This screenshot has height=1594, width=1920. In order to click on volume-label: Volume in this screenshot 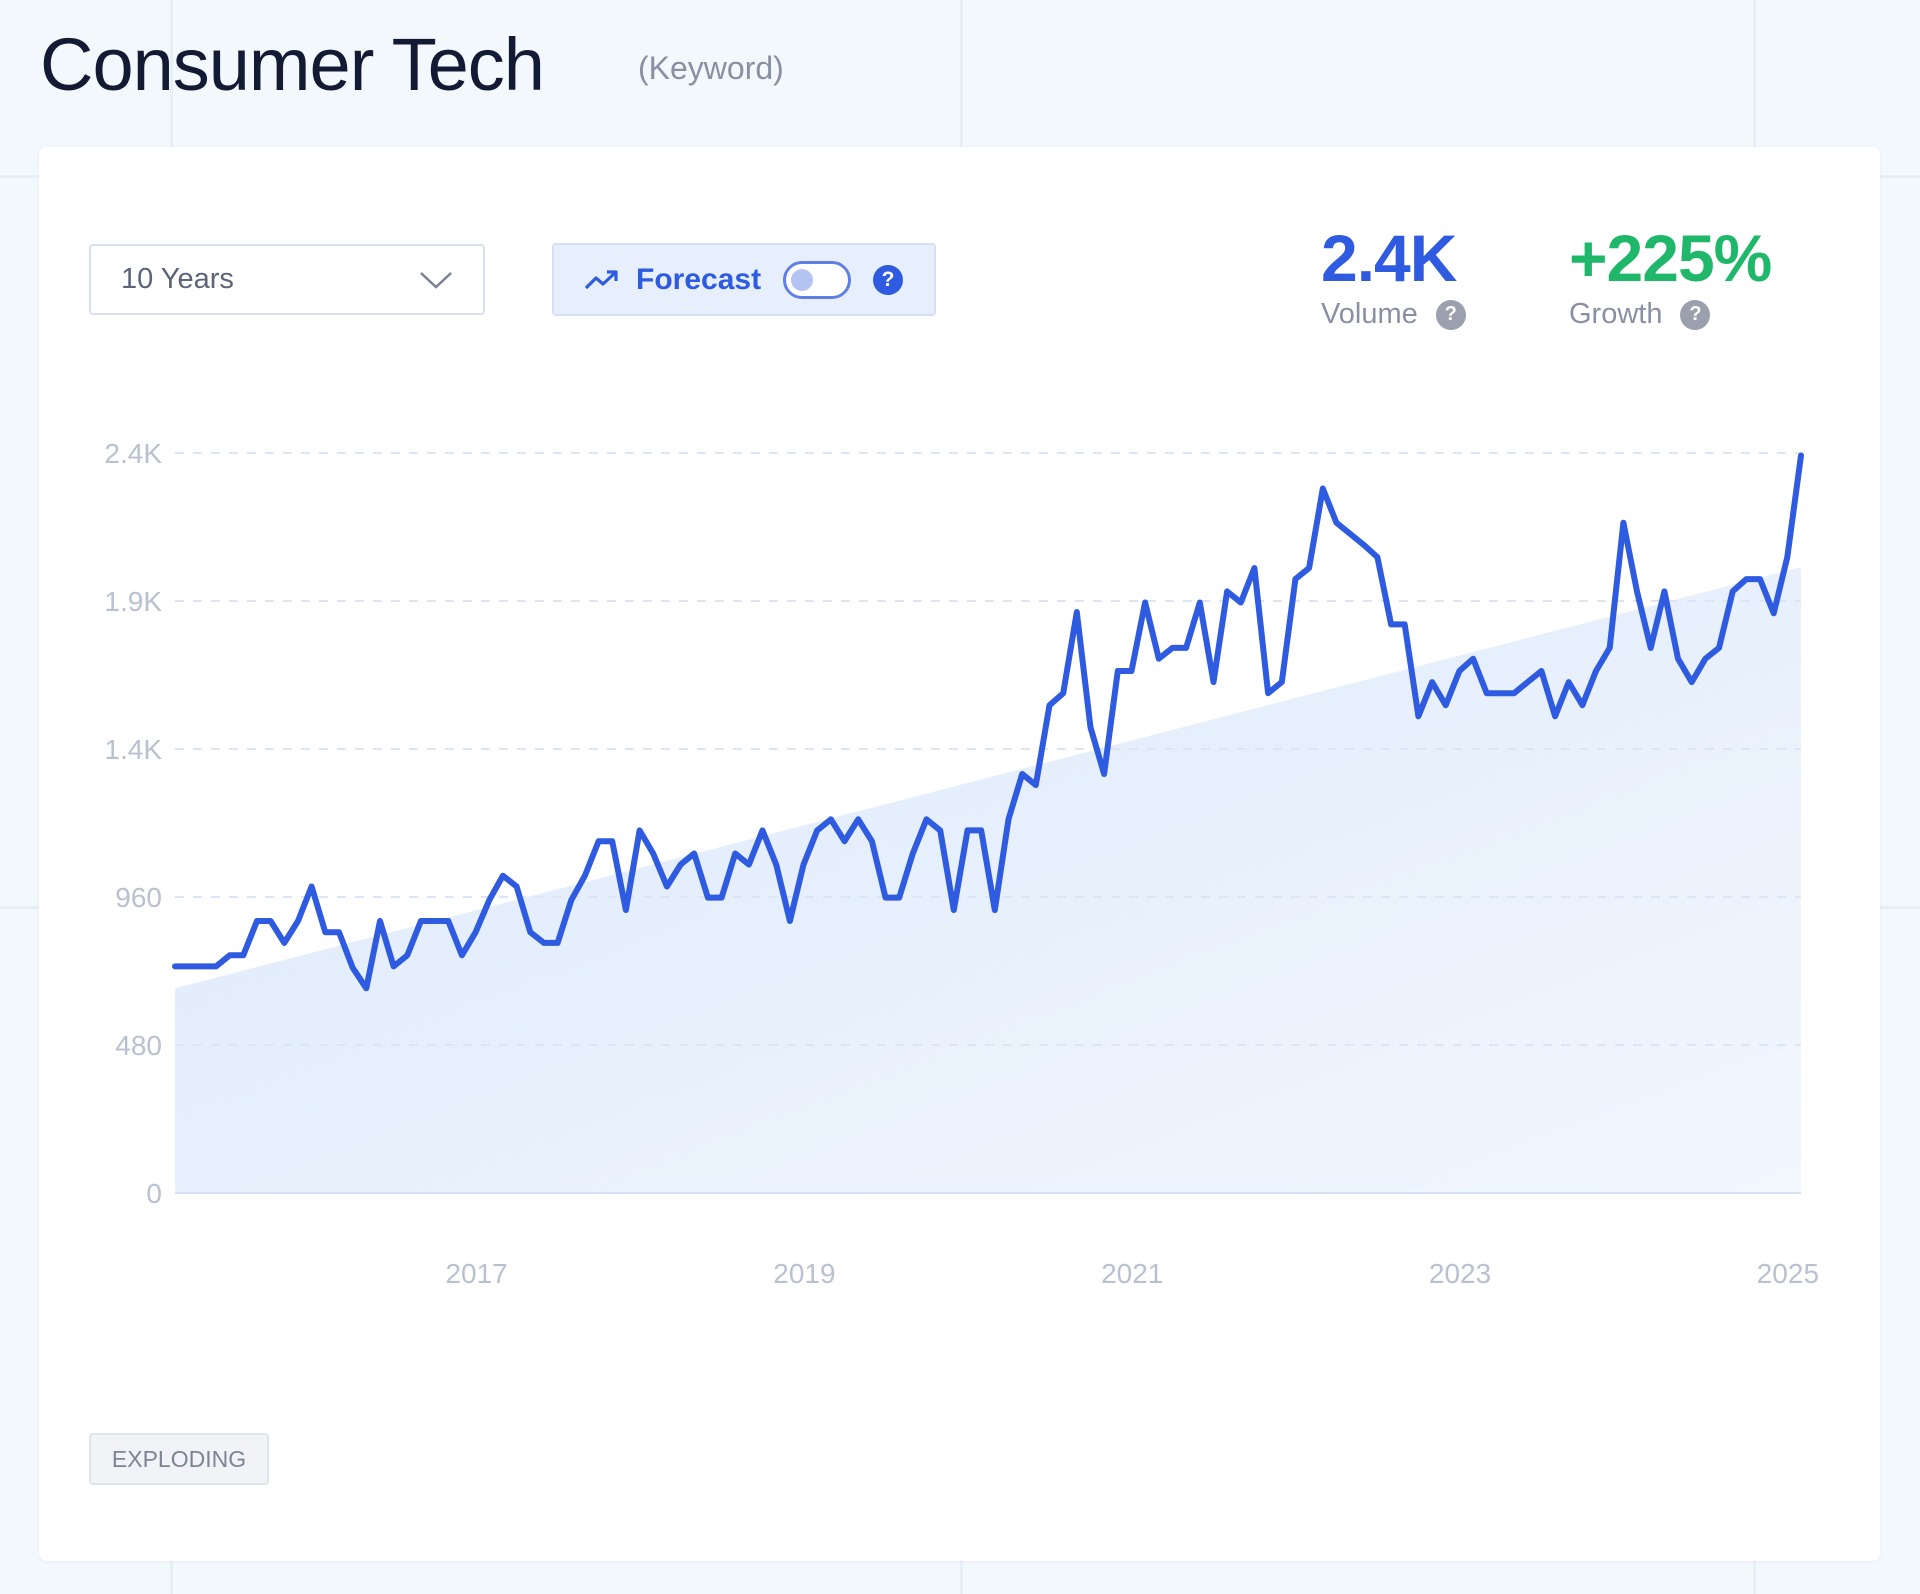, I will do `click(1369, 314)`.